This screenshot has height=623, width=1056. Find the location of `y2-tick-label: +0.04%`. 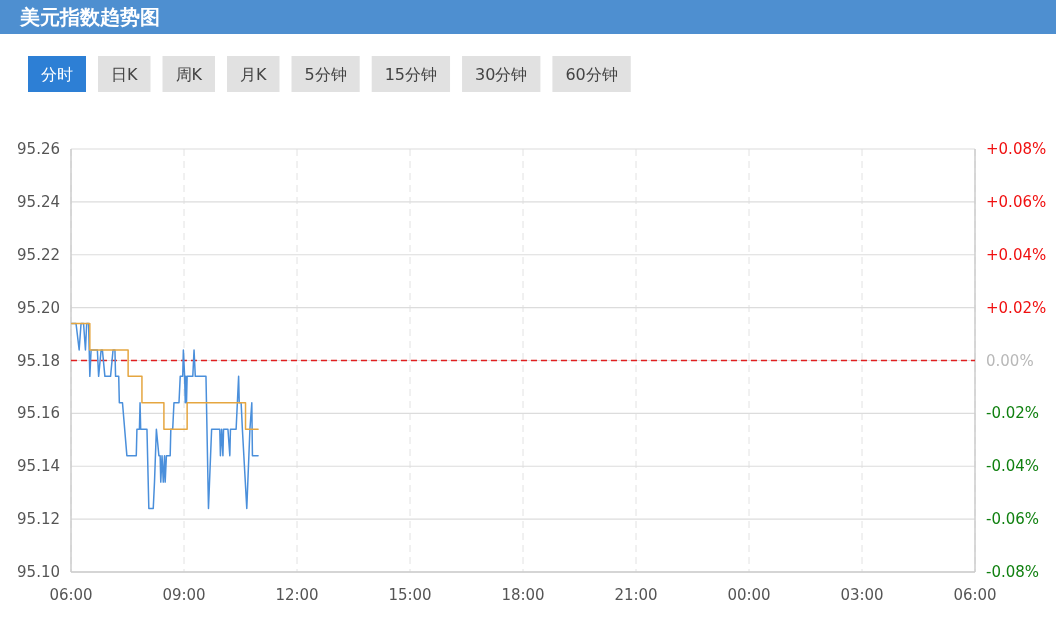

y2-tick-label: +0.04% is located at coordinates (1016, 254).